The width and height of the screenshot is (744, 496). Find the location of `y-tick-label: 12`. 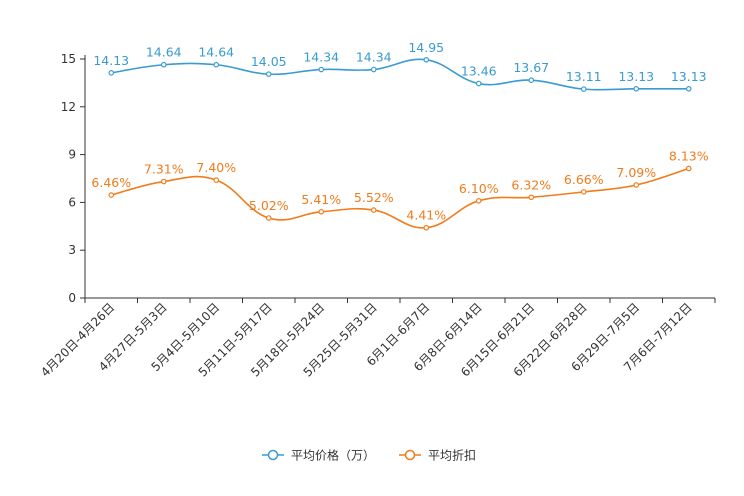

y-tick-label: 12 is located at coordinates (68, 107).